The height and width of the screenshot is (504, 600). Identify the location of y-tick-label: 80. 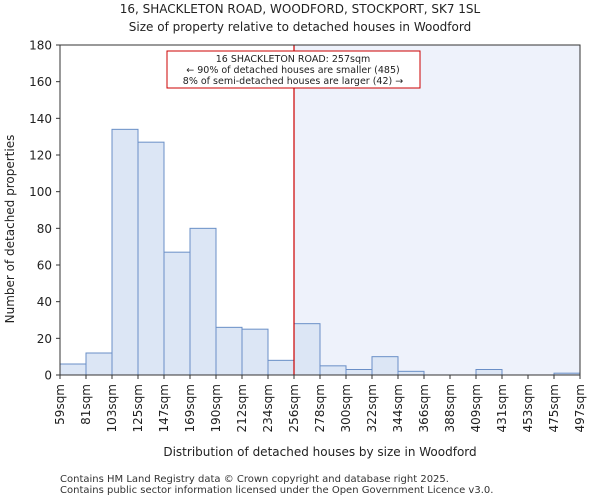
(44, 229).